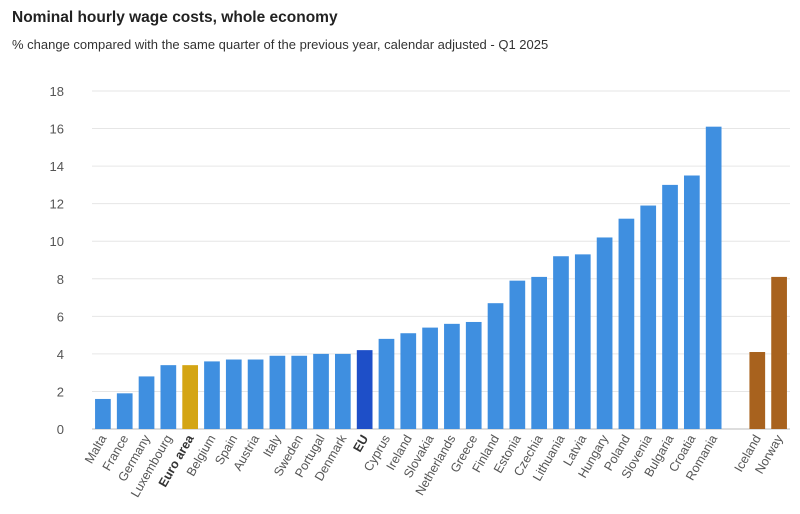 The width and height of the screenshot is (800, 514). Describe the element at coordinates (103, 413) in the screenshot. I see `bar-malta` at that location.